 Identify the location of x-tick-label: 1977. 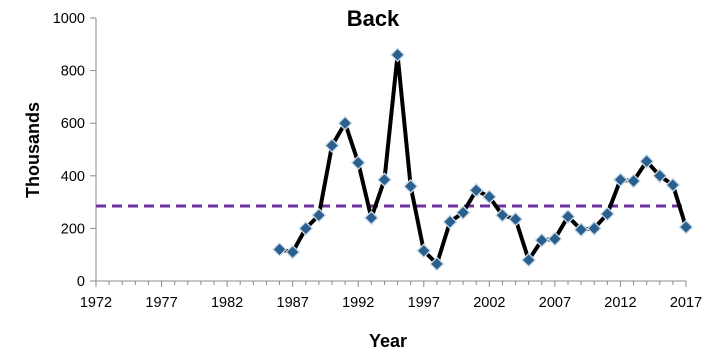
(161, 303).